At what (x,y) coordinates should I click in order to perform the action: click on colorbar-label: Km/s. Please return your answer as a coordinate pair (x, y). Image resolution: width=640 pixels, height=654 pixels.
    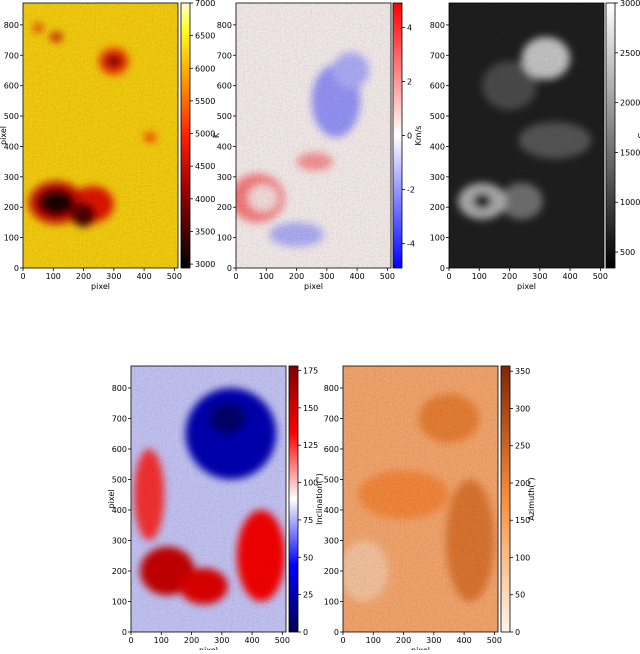
    Looking at the image, I should click on (418, 136).